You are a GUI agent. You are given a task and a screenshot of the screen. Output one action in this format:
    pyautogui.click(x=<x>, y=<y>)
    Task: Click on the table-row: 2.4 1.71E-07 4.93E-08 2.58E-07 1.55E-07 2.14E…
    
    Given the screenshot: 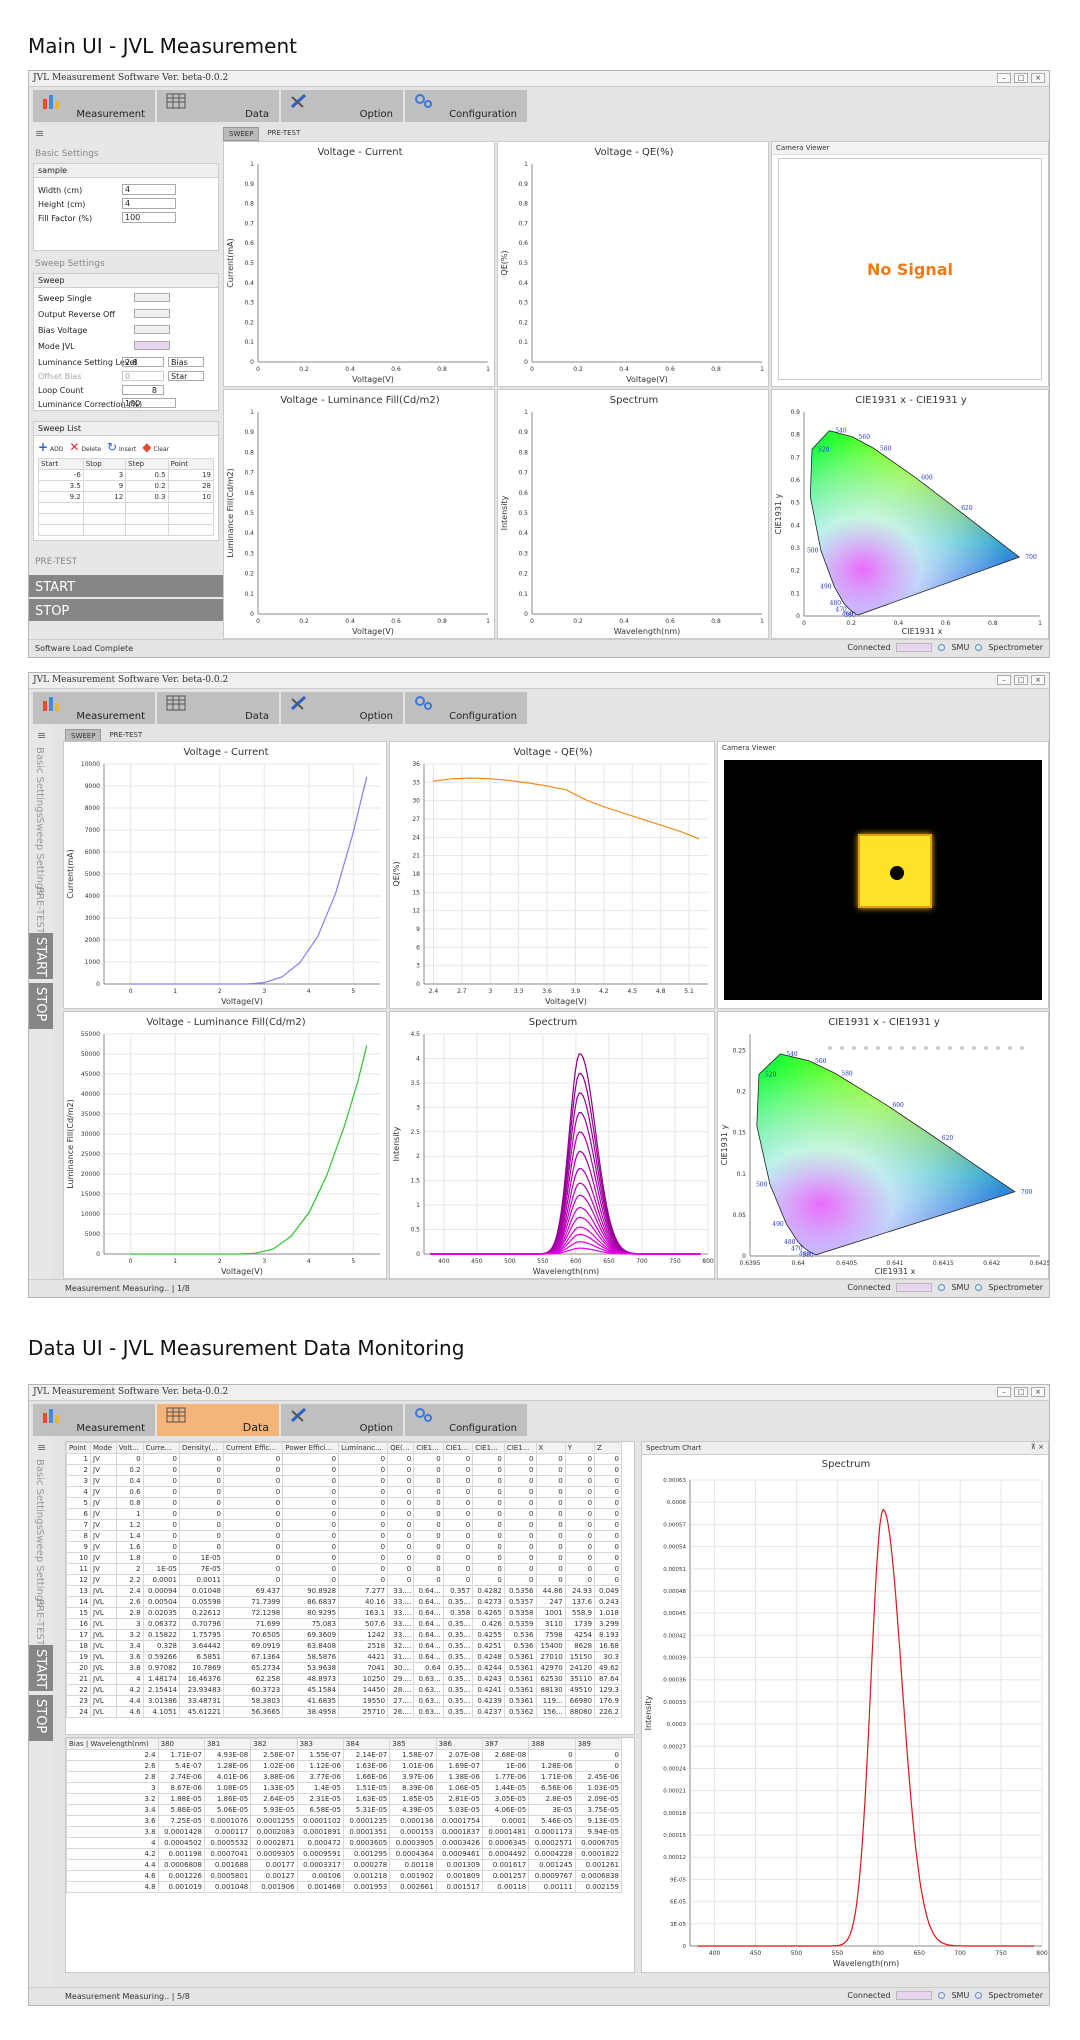 What is the action you would take?
    pyautogui.click(x=344, y=1755)
    